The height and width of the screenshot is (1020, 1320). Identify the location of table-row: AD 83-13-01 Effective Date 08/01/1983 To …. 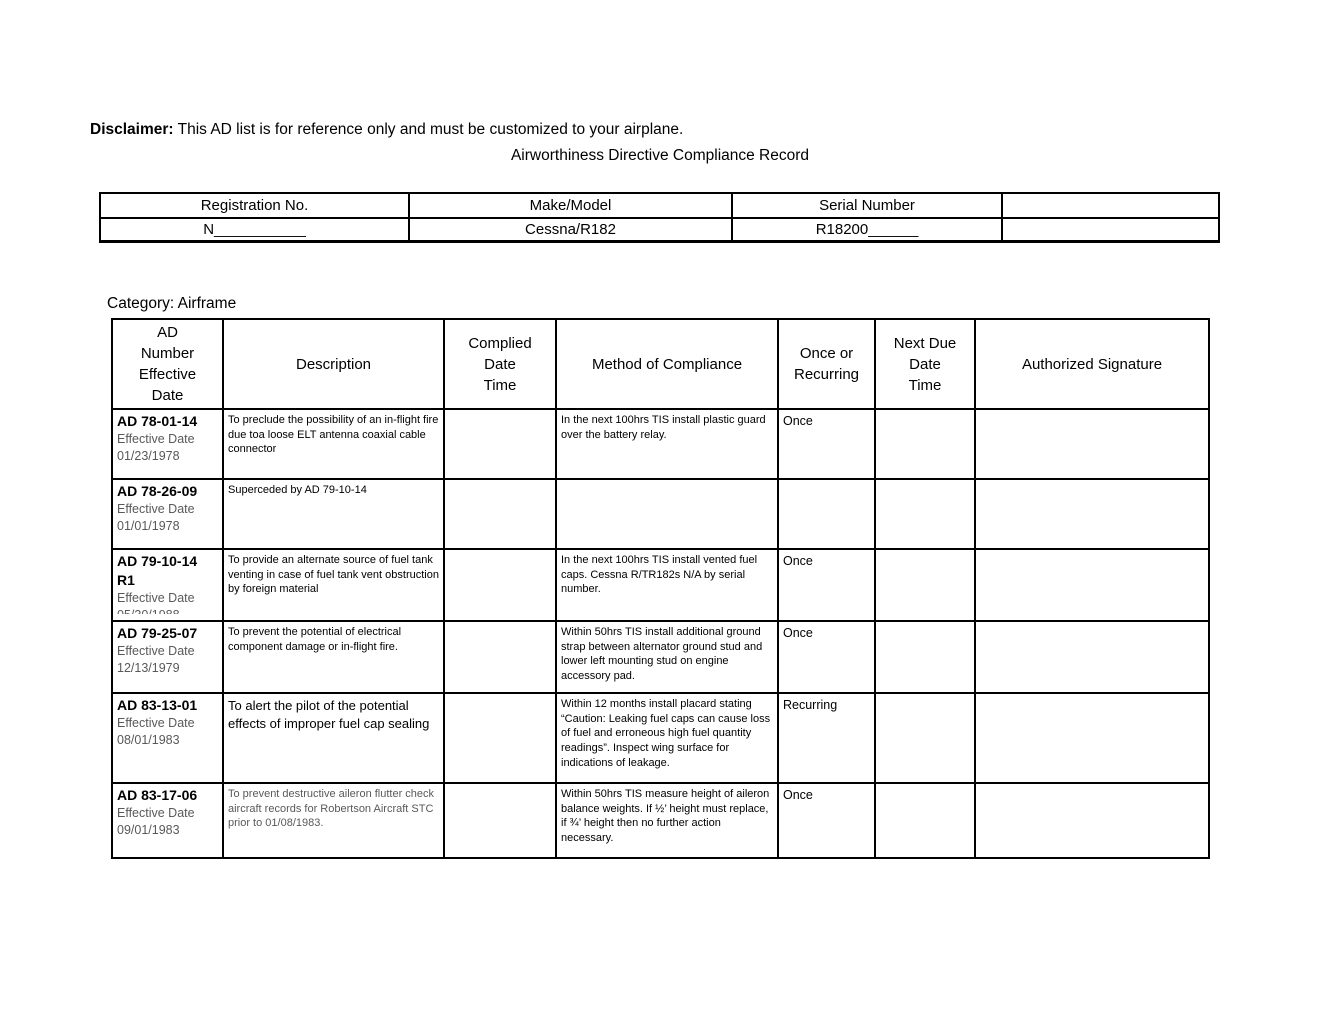
(660, 738).